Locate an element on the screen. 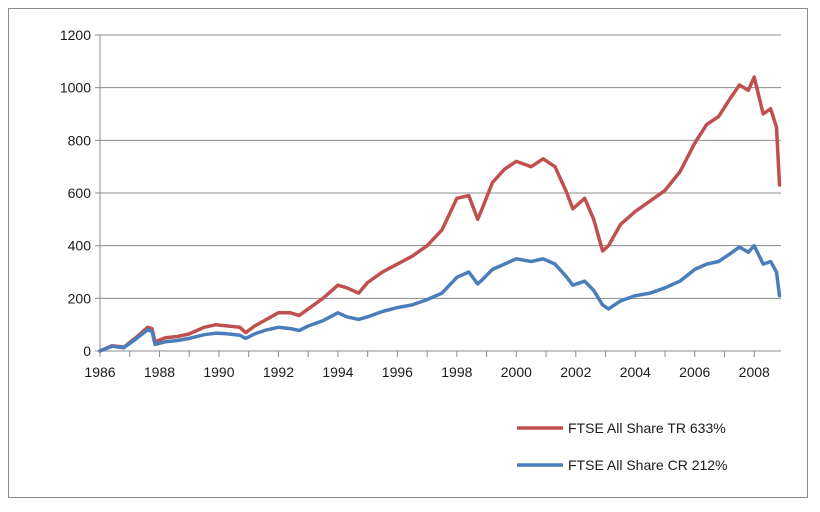 This screenshot has height=512, width=820. x-tick-label: 1994 is located at coordinates (337, 372).